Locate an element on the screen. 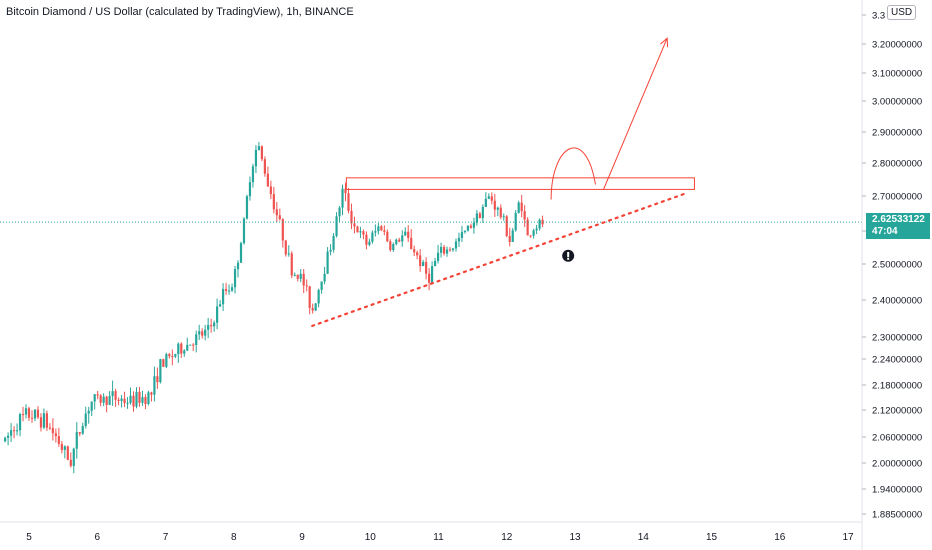  resistance-rectangle is located at coordinates (520, 183).